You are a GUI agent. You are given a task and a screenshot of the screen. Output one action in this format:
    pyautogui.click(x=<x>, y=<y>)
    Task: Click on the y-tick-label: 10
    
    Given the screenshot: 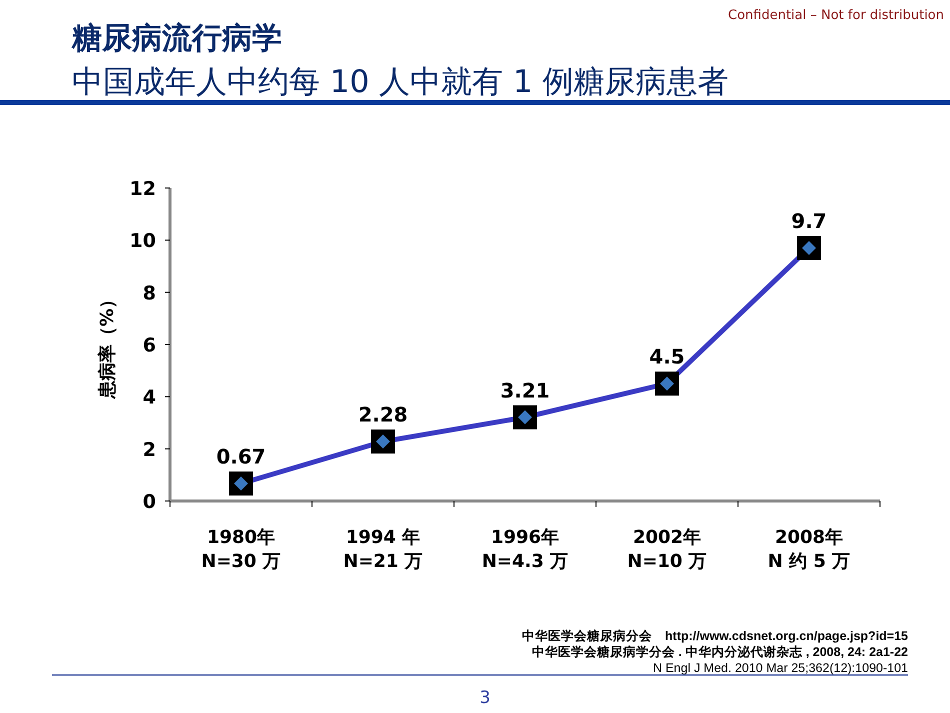 What is the action you would take?
    pyautogui.click(x=143, y=241)
    